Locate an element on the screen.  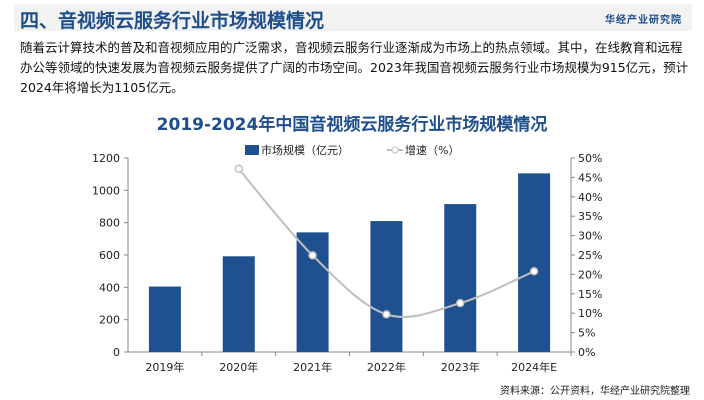
legend-bar-label: 市场规模（亿元） is located at coordinates (305, 150).